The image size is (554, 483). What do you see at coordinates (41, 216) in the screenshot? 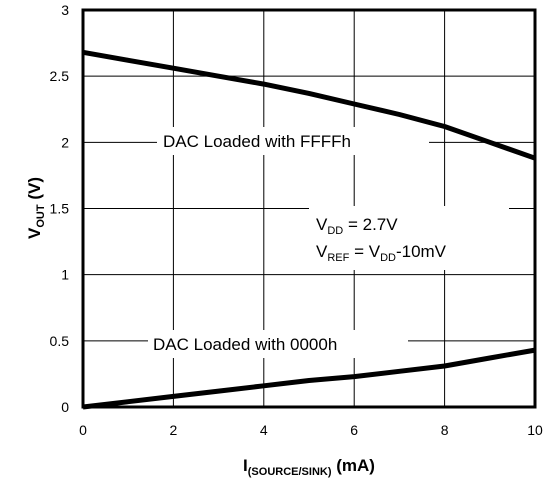
I see `y-axis-title-sub: OUT` at bounding box center [41, 216].